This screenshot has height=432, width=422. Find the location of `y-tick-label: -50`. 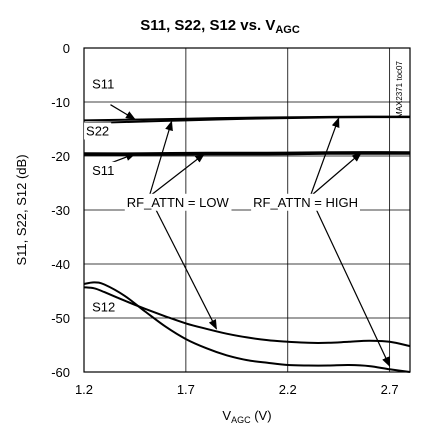

y-tick-label: -50 is located at coordinates (60, 318).